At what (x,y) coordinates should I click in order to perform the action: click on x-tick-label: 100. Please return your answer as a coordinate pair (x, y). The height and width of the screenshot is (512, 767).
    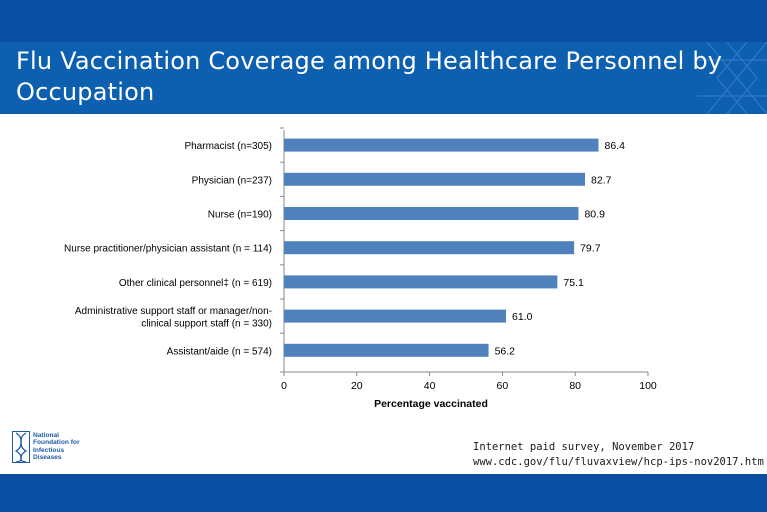
    Looking at the image, I should click on (648, 386).